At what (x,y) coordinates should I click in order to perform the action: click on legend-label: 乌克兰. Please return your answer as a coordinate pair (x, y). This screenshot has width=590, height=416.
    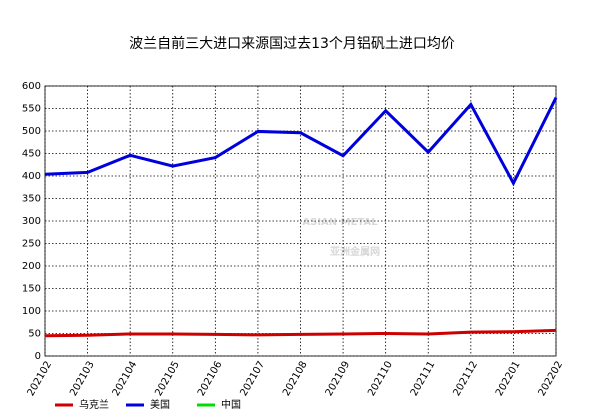
    Looking at the image, I should click on (94, 404).